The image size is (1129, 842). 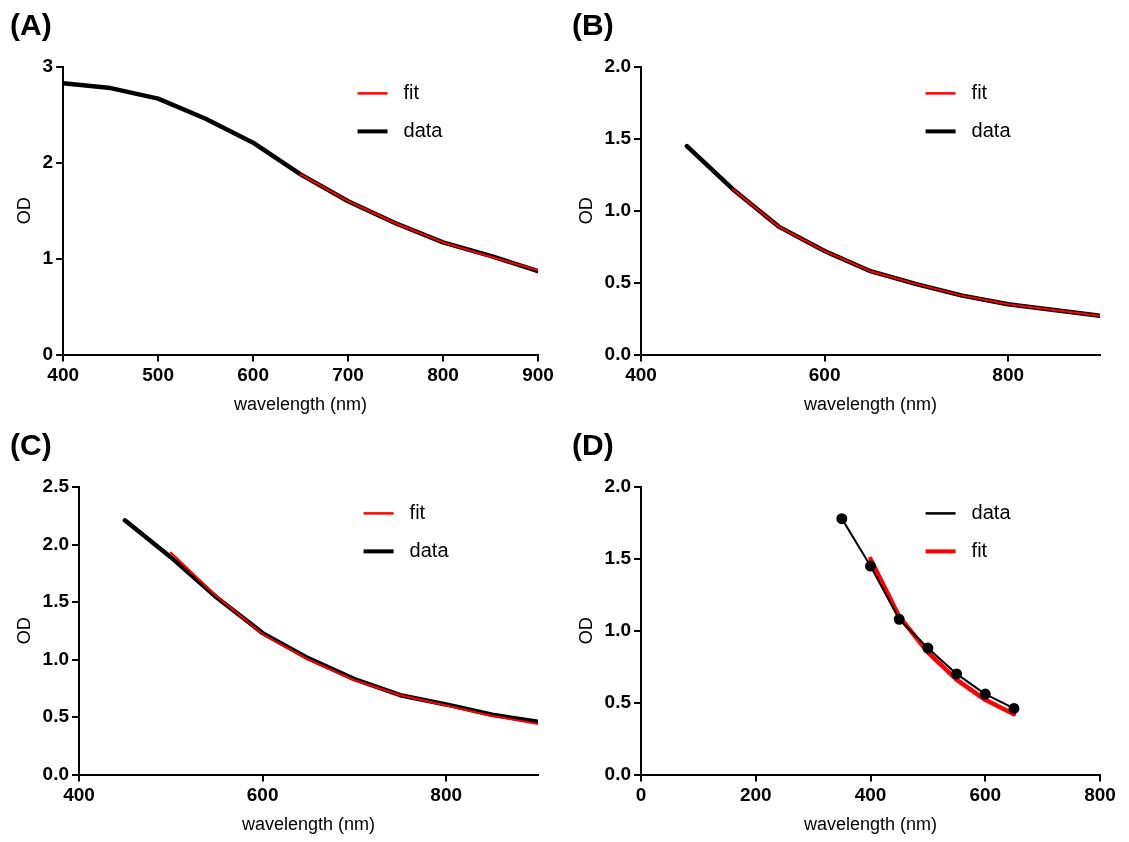 I want to click on y-tick-label: 3, so click(x=48, y=66).